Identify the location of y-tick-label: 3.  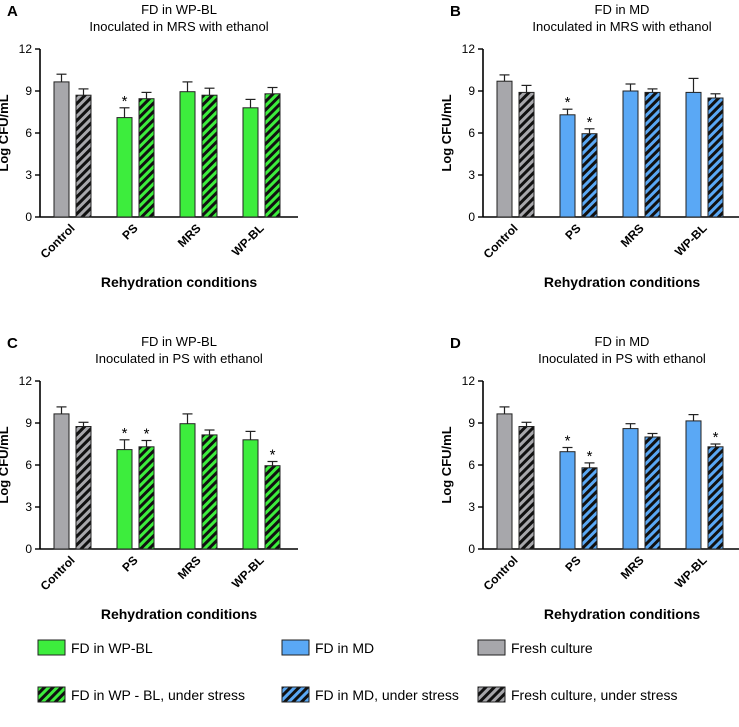
(471, 507).